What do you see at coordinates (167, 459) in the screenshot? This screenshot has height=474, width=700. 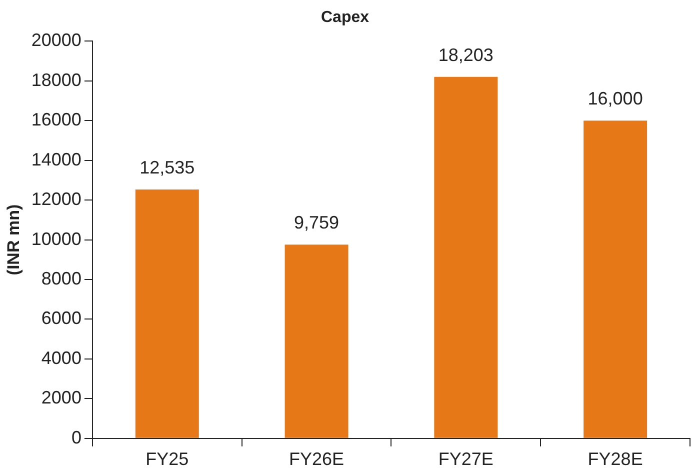 I see `x-tick-label: FY25` at bounding box center [167, 459].